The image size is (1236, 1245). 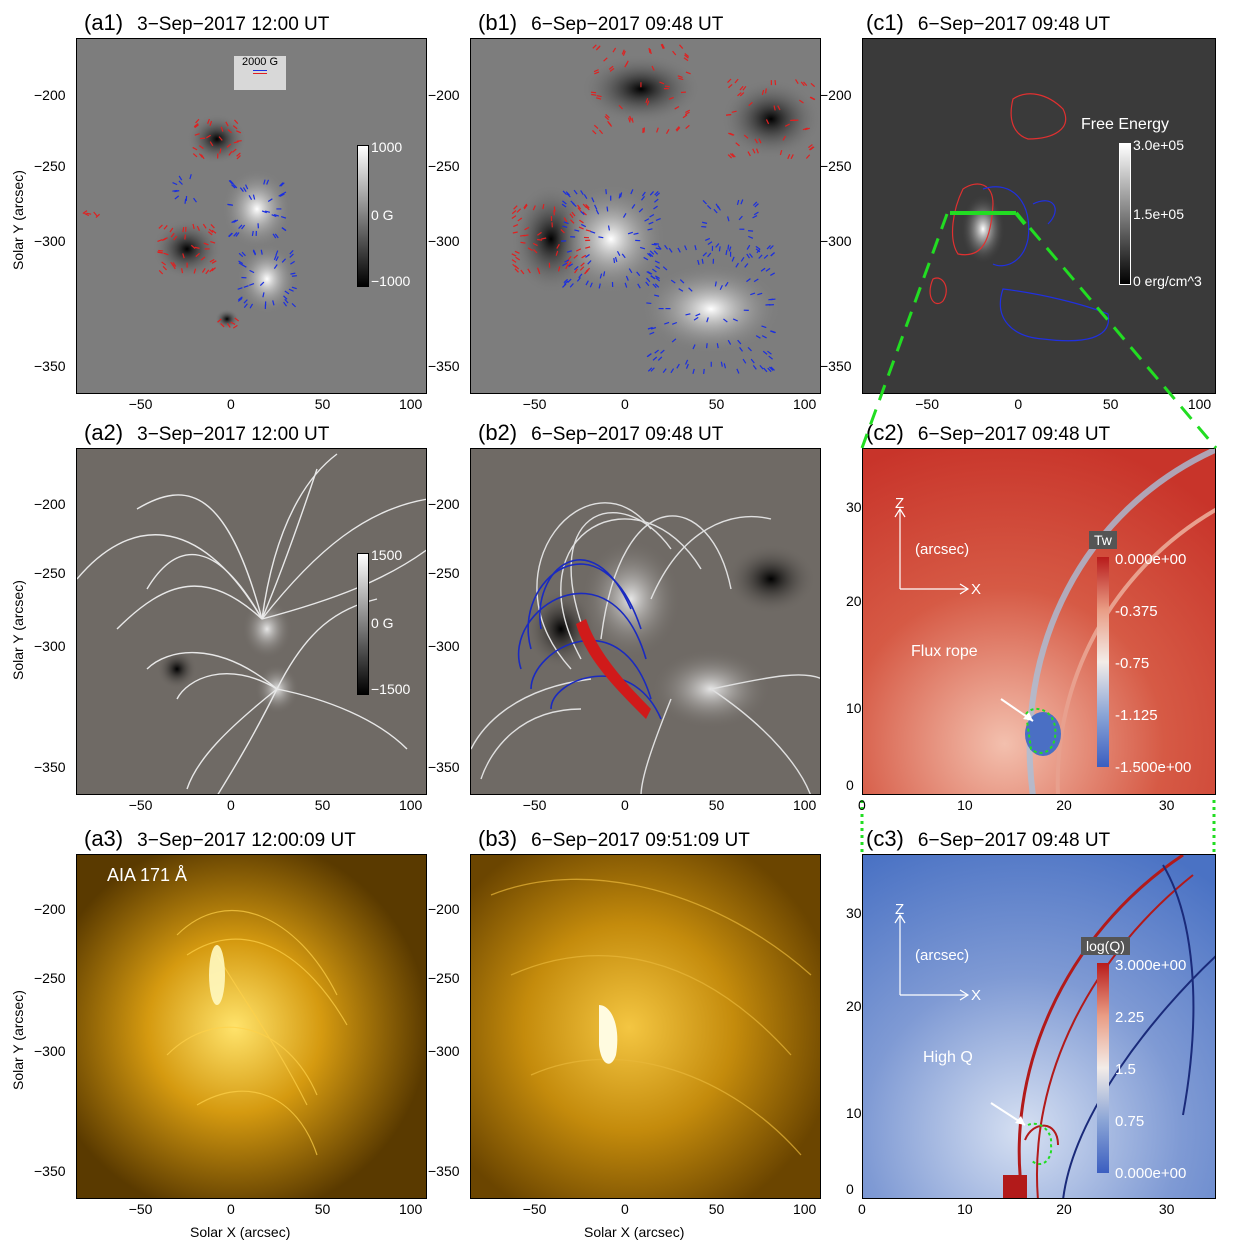 What do you see at coordinates (1103, 1068) in the screenshot?
I see `colorbar-c3` at bounding box center [1103, 1068].